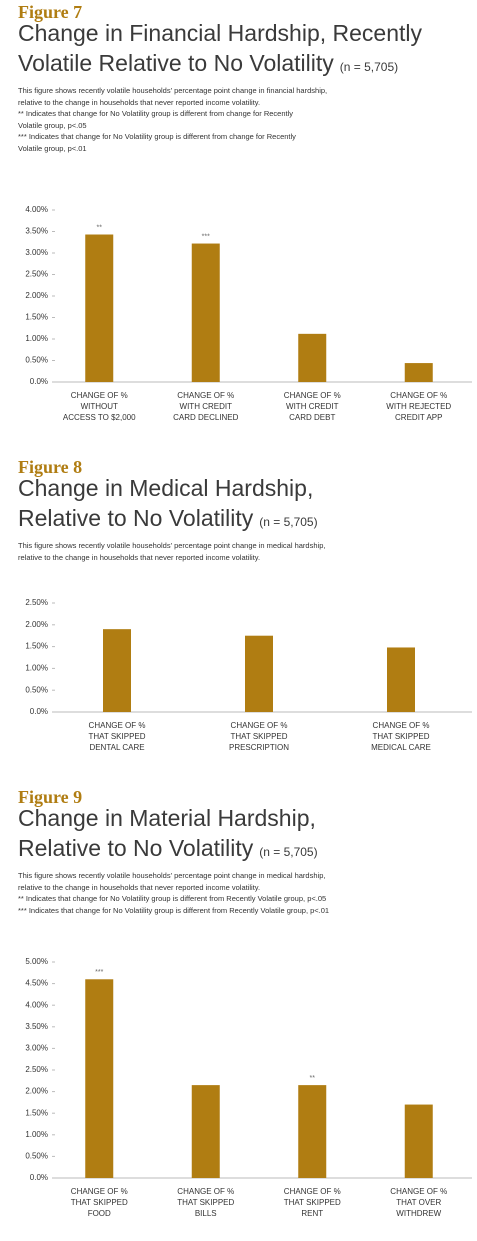 This screenshot has width=477, height=1241. What do you see at coordinates (418, 1213) in the screenshot?
I see `x-tick-label: WITHDREW` at bounding box center [418, 1213].